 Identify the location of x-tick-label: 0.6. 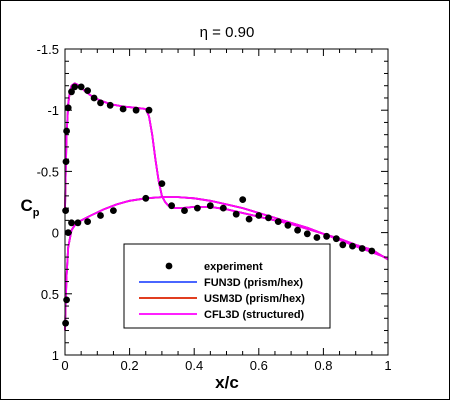
(259, 365).